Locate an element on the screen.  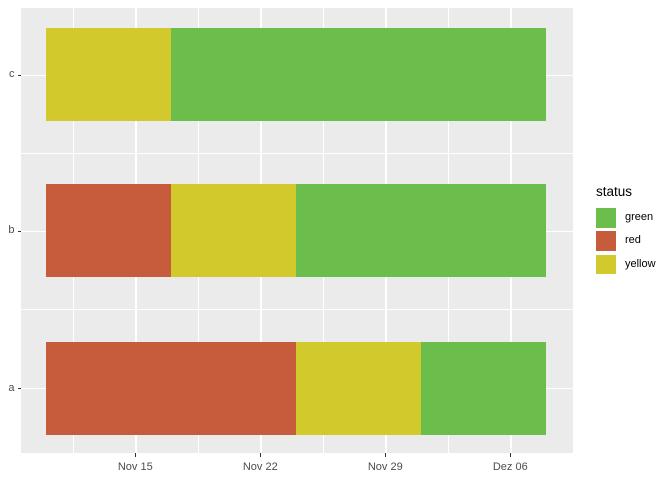
legend-item-yellow: yellow is located at coordinates (626, 264).